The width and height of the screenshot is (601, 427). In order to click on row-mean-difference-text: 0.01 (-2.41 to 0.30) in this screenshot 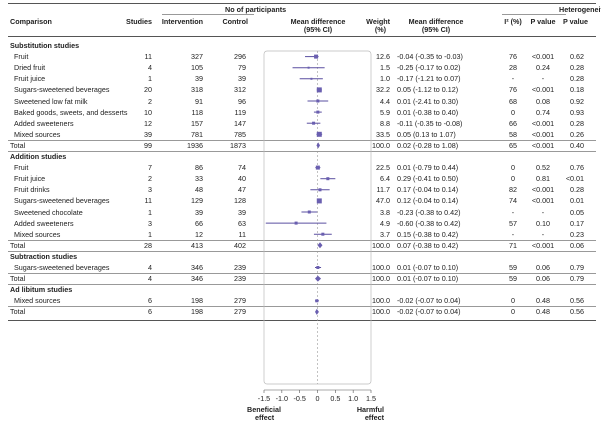, I will do `click(428, 101)`.